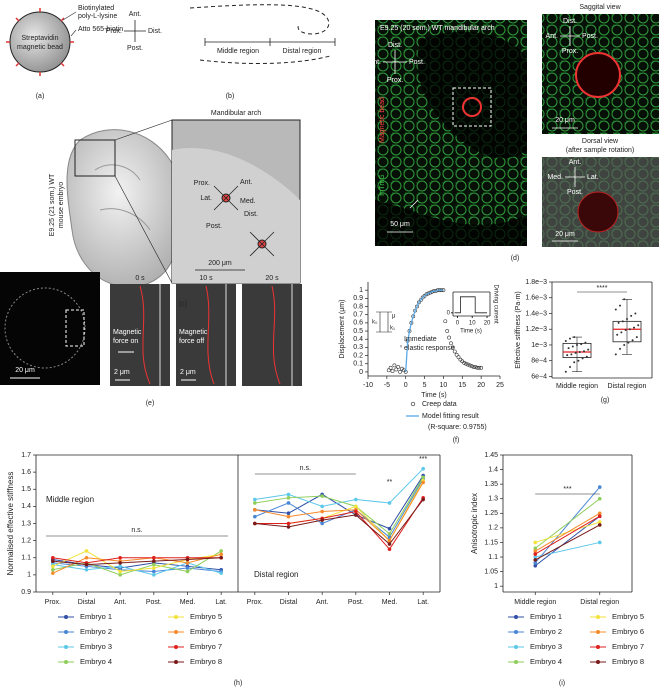 The height and width of the screenshot is (688, 661). What do you see at coordinates (536, 329) in the screenshot?
I see `y-tick-label: 1.2e−3` at bounding box center [536, 329].